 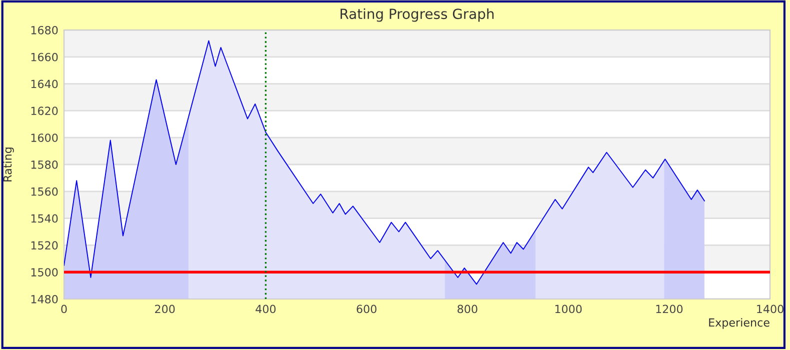 What do you see at coordinates (44, 30) in the screenshot?
I see `y-tick-label: 1680` at bounding box center [44, 30].